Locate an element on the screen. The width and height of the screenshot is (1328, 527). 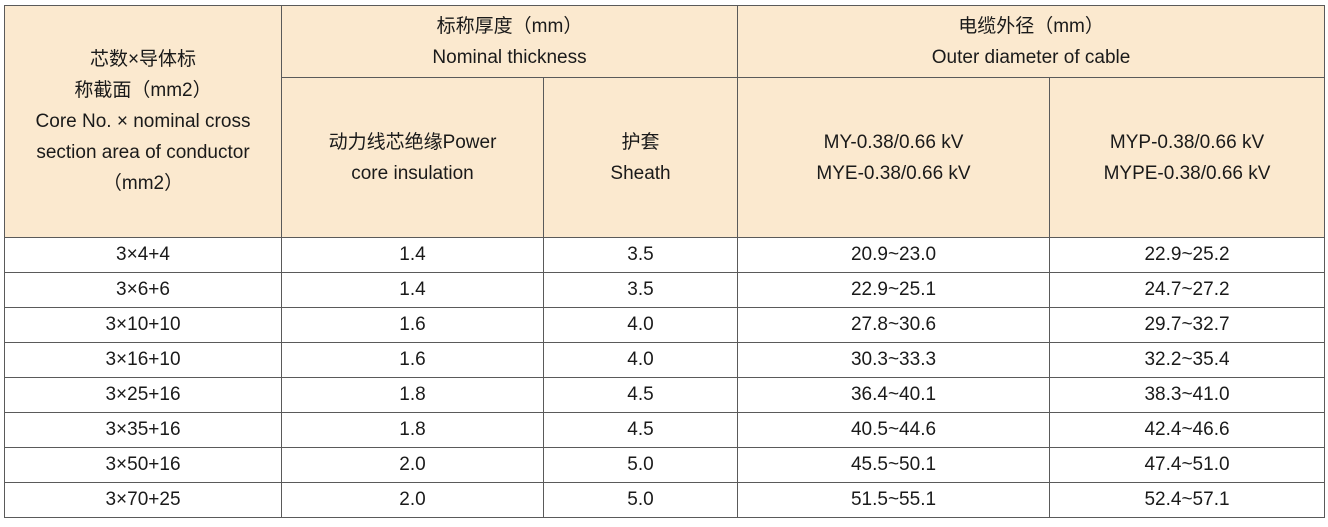
header-outer-diameter-en: Outer diameter of cable is located at coordinates (1031, 57).